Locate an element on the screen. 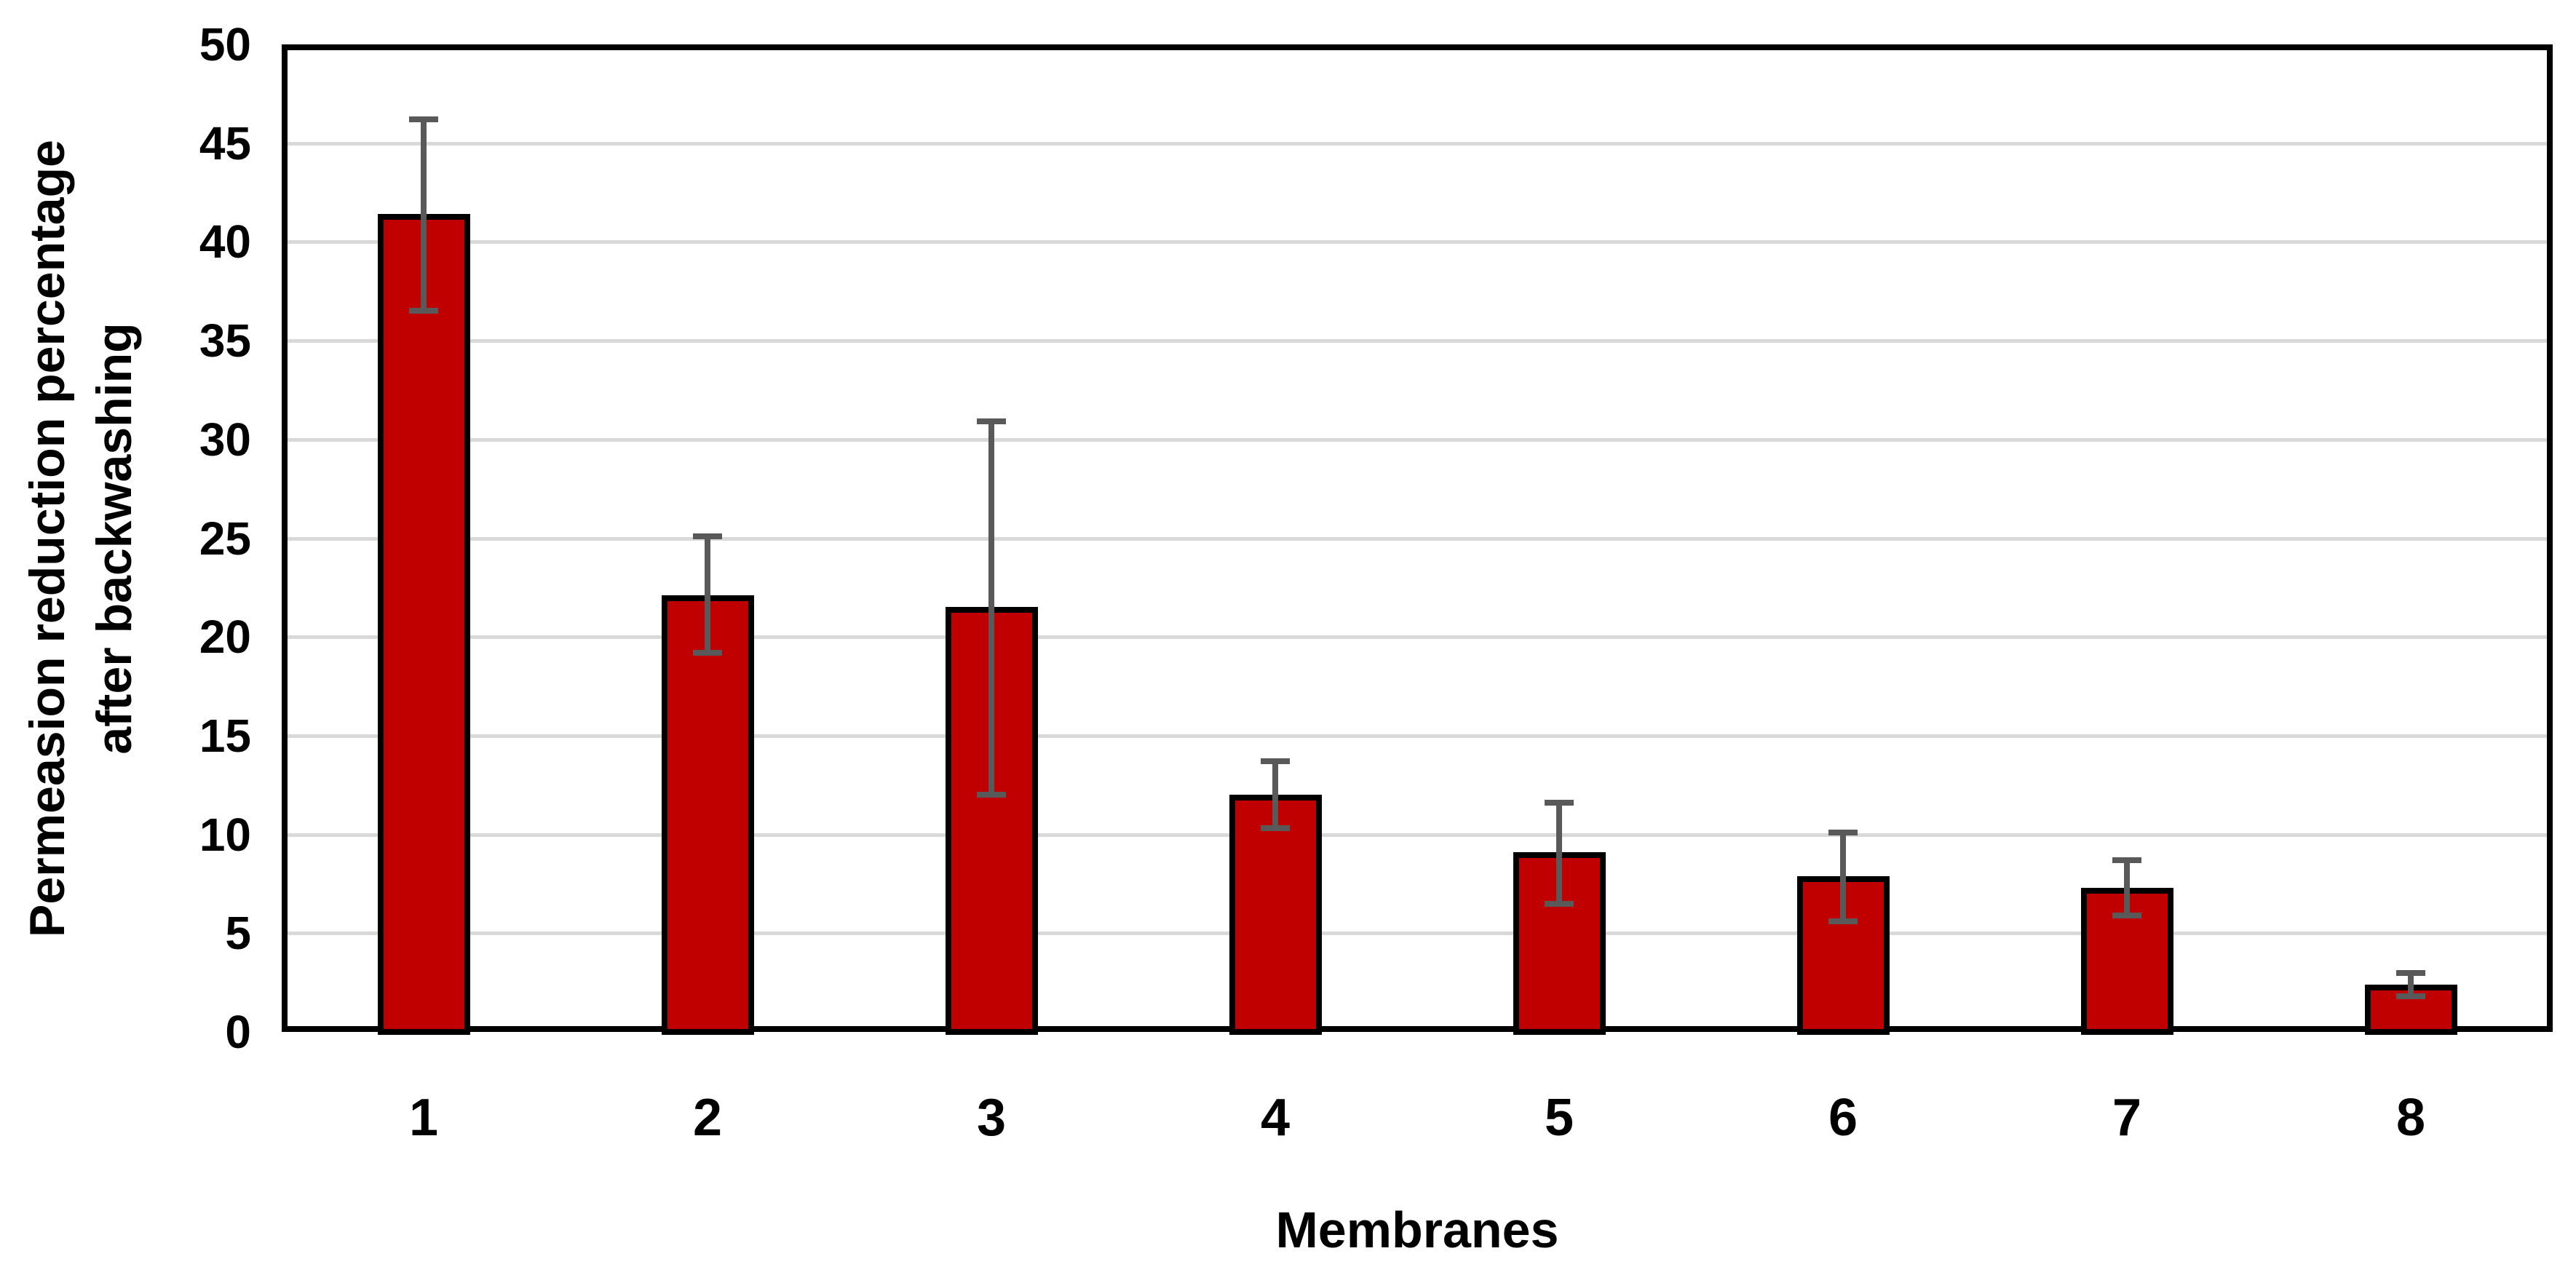 The width and height of the screenshot is (2576, 1275). x-tick-label-8: 8 is located at coordinates (2410, 1118).